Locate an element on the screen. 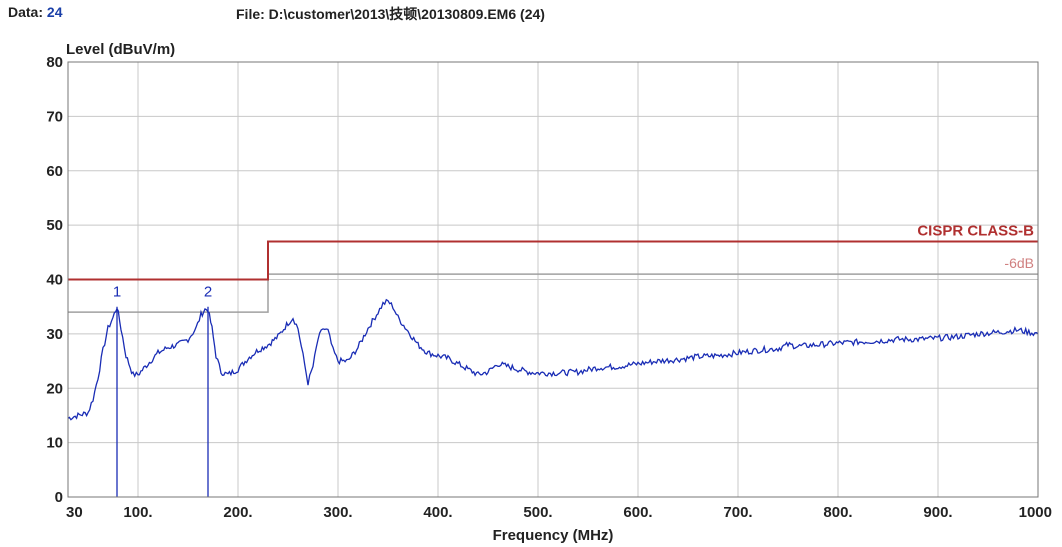  x-tick-label: 30 is located at coordinates (74, 512).